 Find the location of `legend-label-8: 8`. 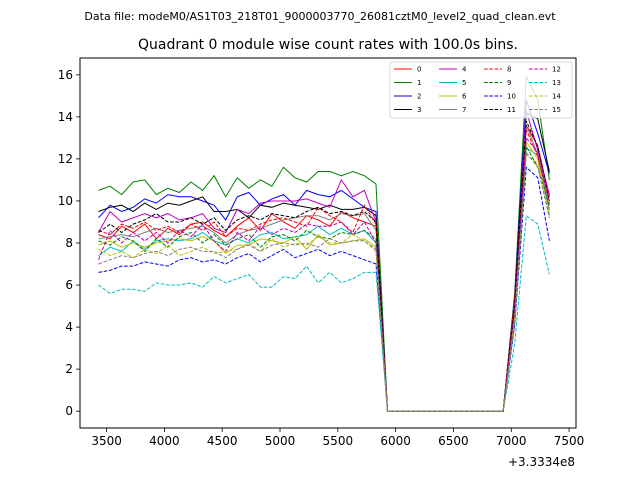

legend-label-8: 8 is located at coordinates (509, 70).